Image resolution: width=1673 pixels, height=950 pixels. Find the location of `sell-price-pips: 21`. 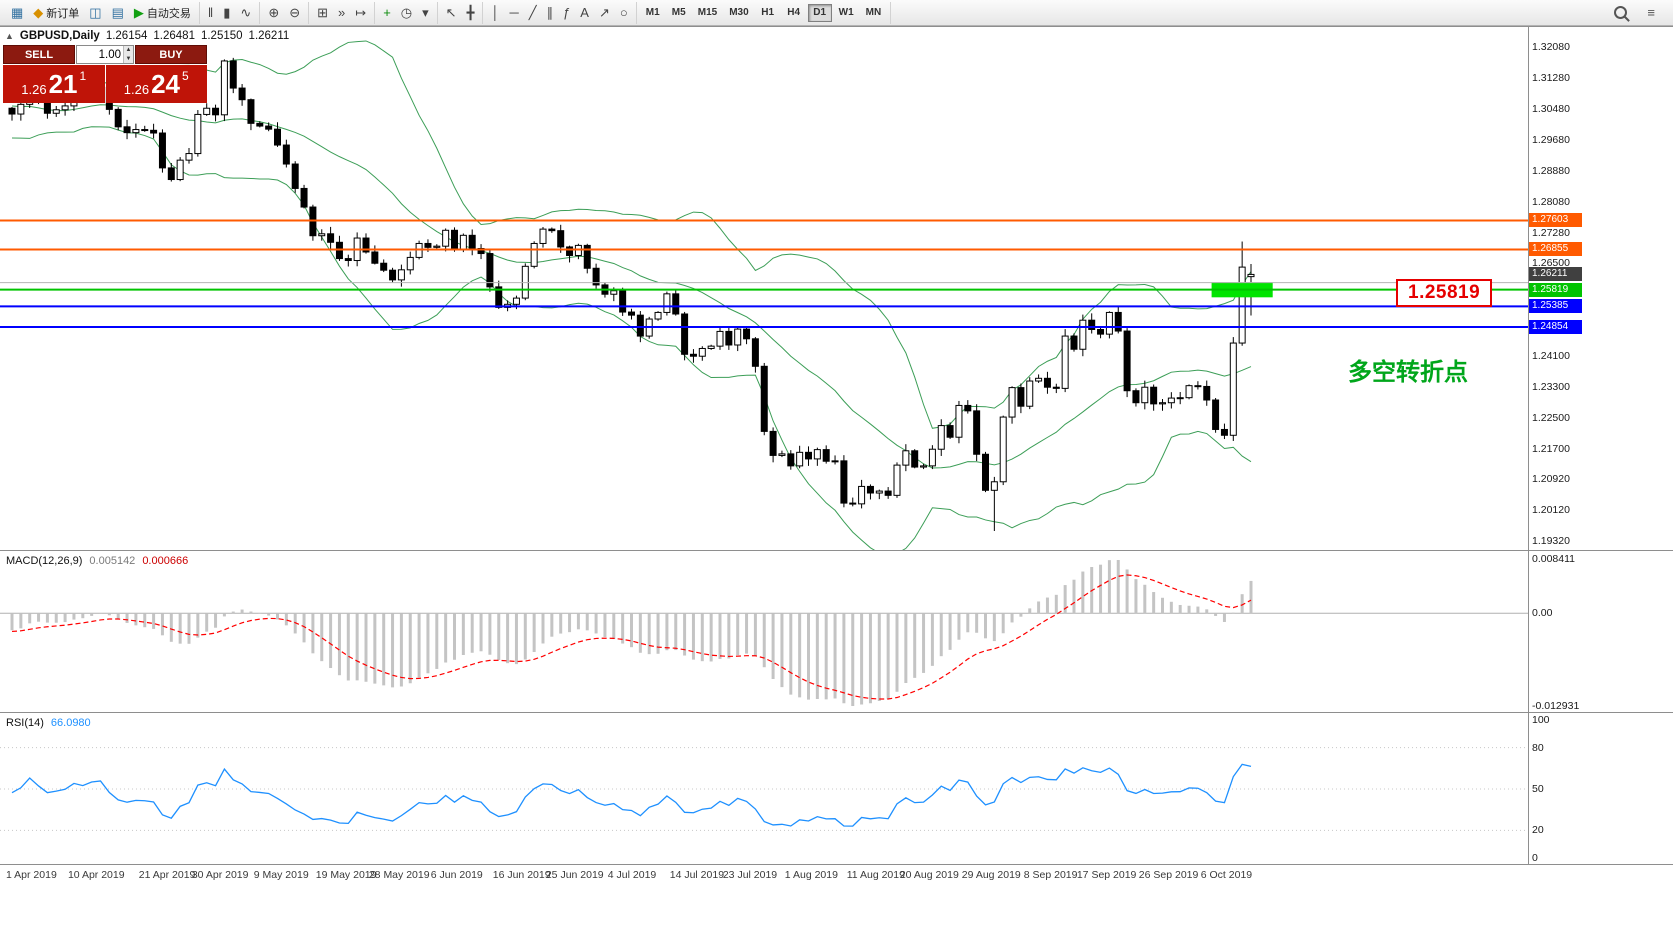

sell-price-pips: 21 is located at coordinates (63, 84).